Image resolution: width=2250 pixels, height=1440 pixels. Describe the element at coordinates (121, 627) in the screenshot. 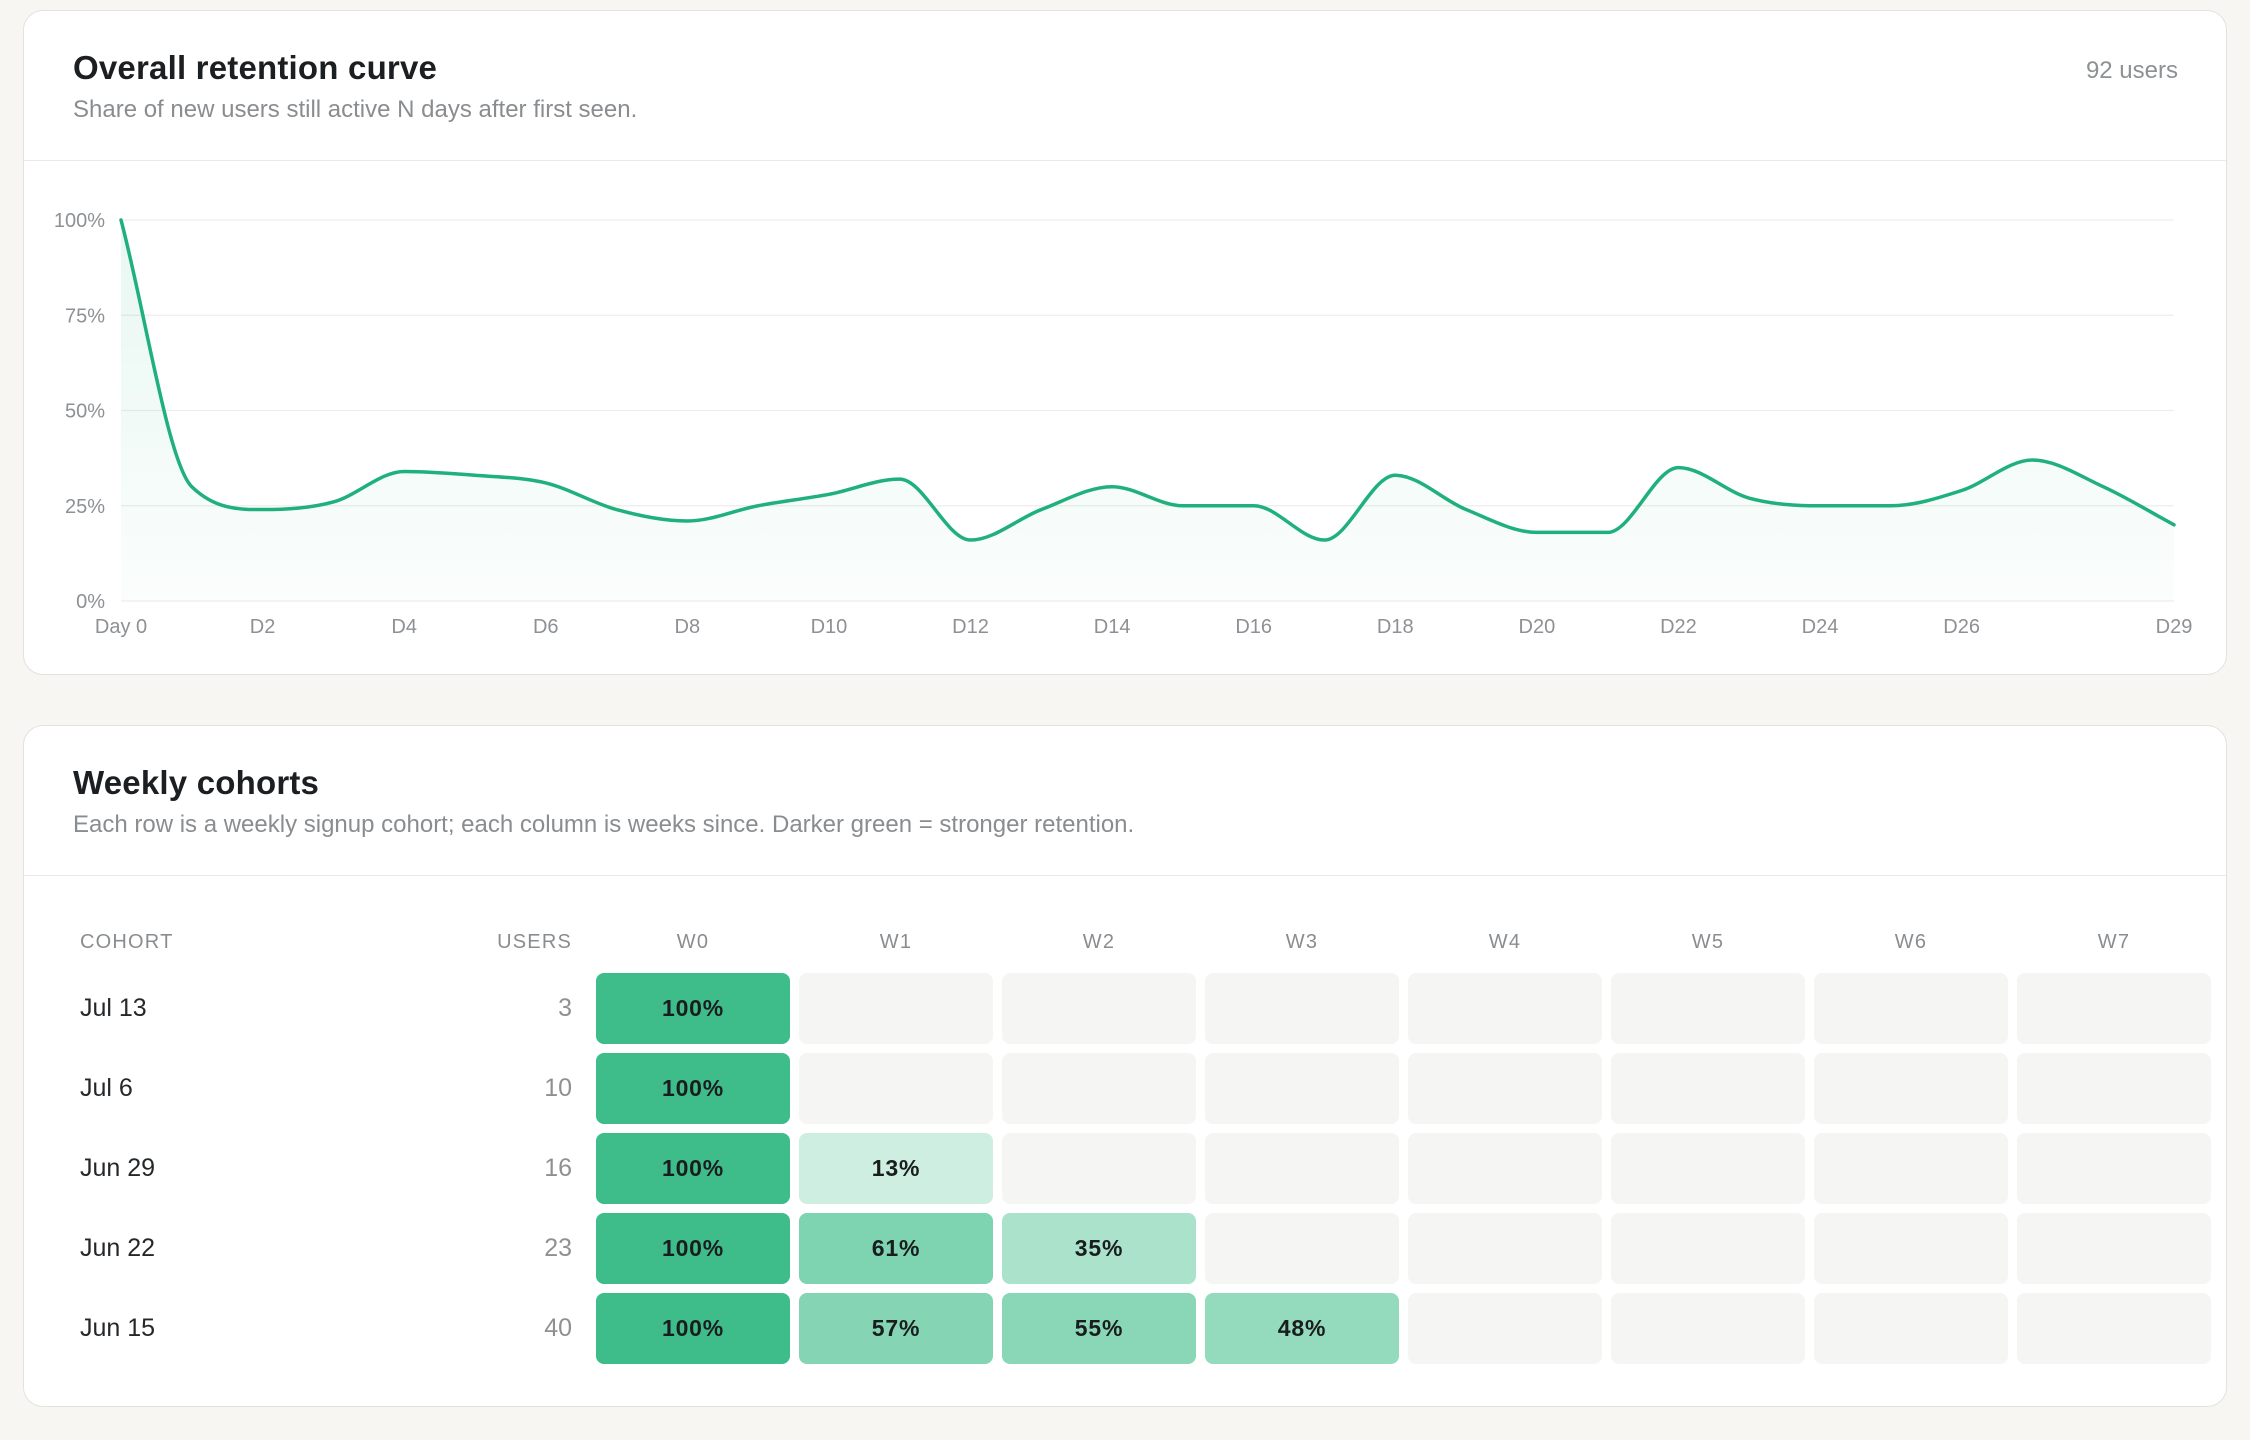

I see `x-tick-label: Day 0` at that location.